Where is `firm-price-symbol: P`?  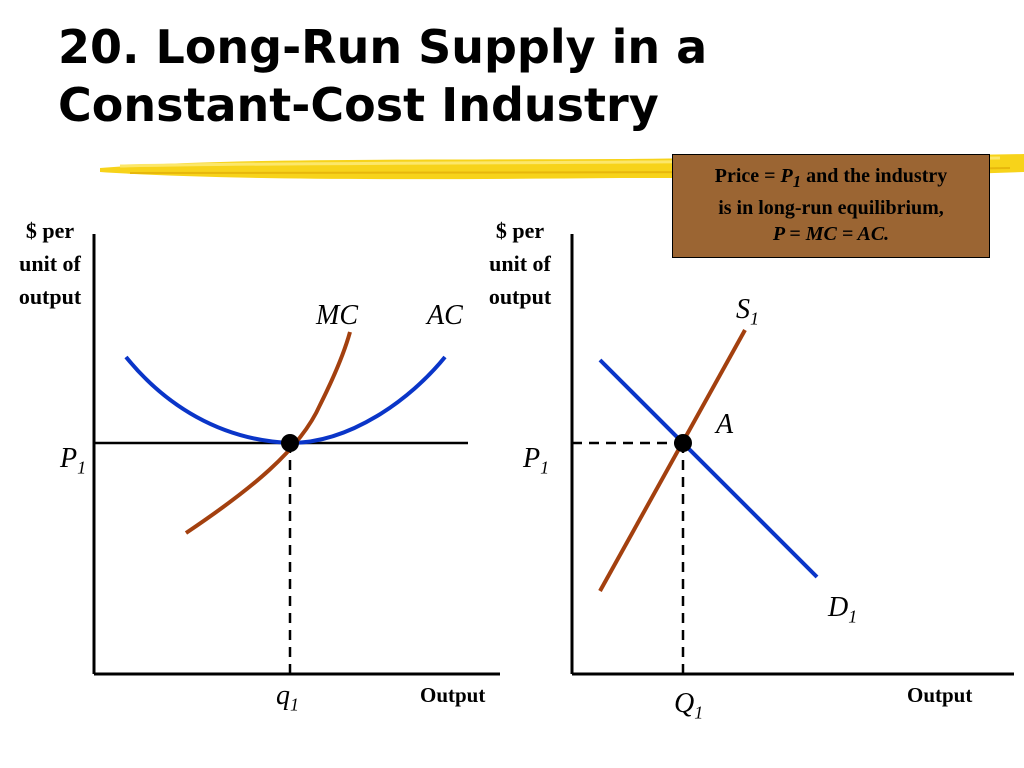 firm-price-symbol: P is located at coordinates (69, 458).